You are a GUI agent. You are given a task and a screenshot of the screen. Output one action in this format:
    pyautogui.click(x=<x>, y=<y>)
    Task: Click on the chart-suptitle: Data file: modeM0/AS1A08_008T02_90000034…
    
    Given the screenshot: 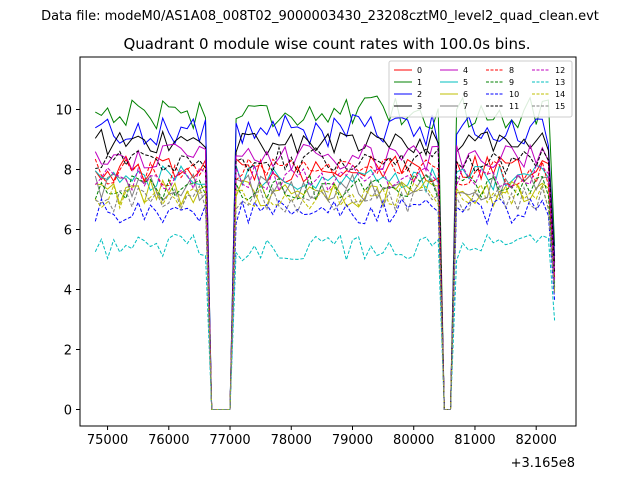 What is the action you would take?
    pyautogui.click(x=320, y=16)
    